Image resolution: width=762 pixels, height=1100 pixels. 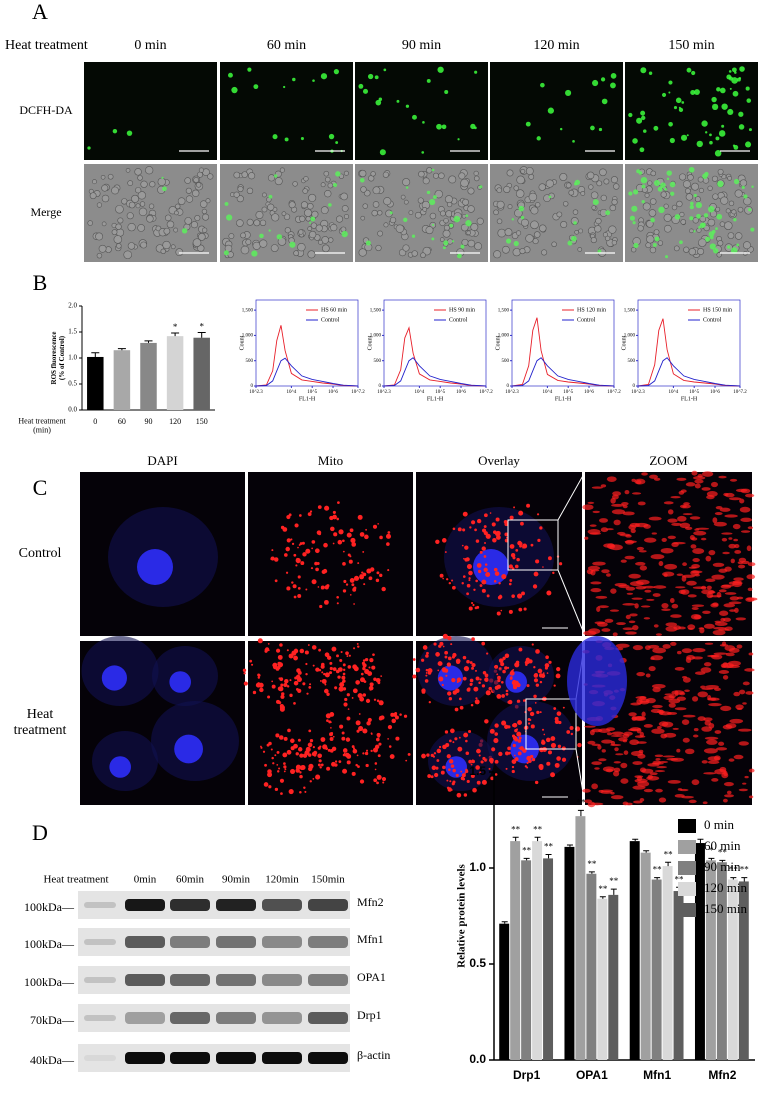 What do you see at coordinates (527, 1075) in the screenshot?
I see `x-tick-label: Drp1` at bounding box center [527, 1075].